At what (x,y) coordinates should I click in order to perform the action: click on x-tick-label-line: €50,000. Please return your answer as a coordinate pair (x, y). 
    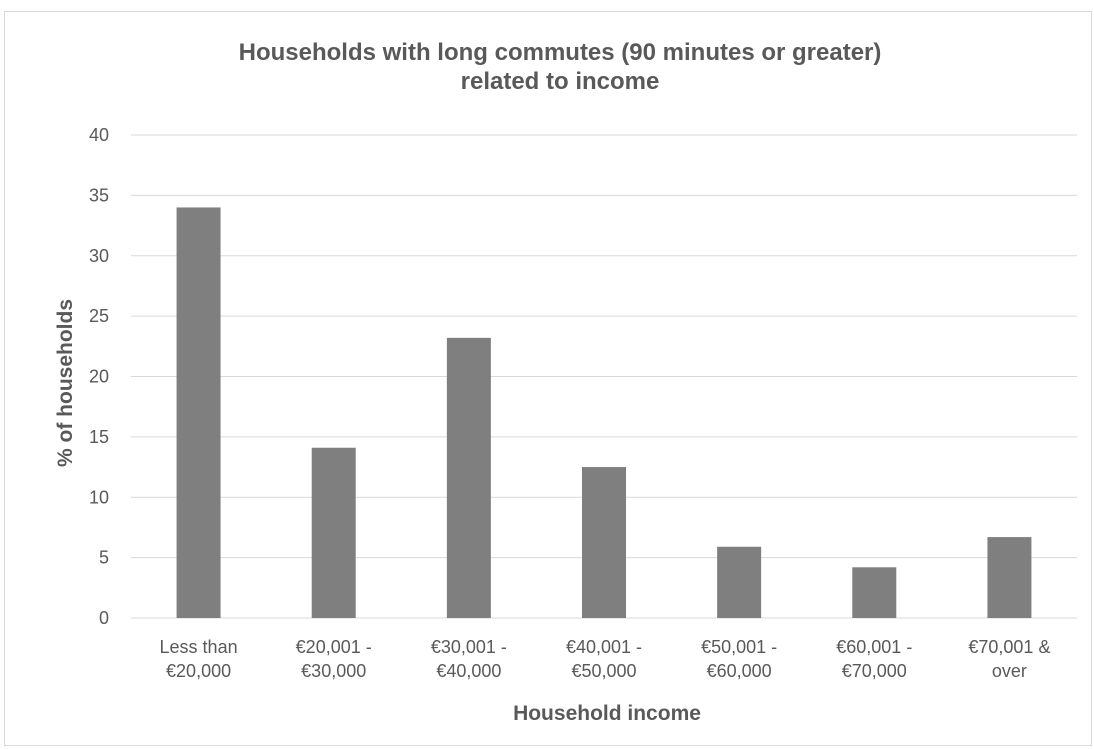
    Looking at the image, I should click on (603, 671).